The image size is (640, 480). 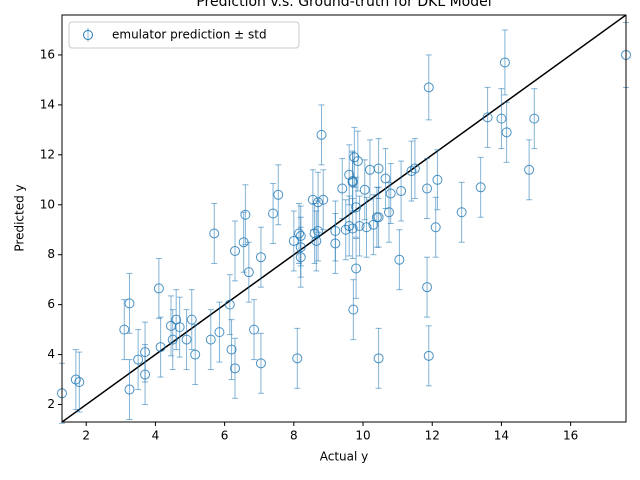 I want to click on y-tick-label: 2, so click(x=51, y=404).